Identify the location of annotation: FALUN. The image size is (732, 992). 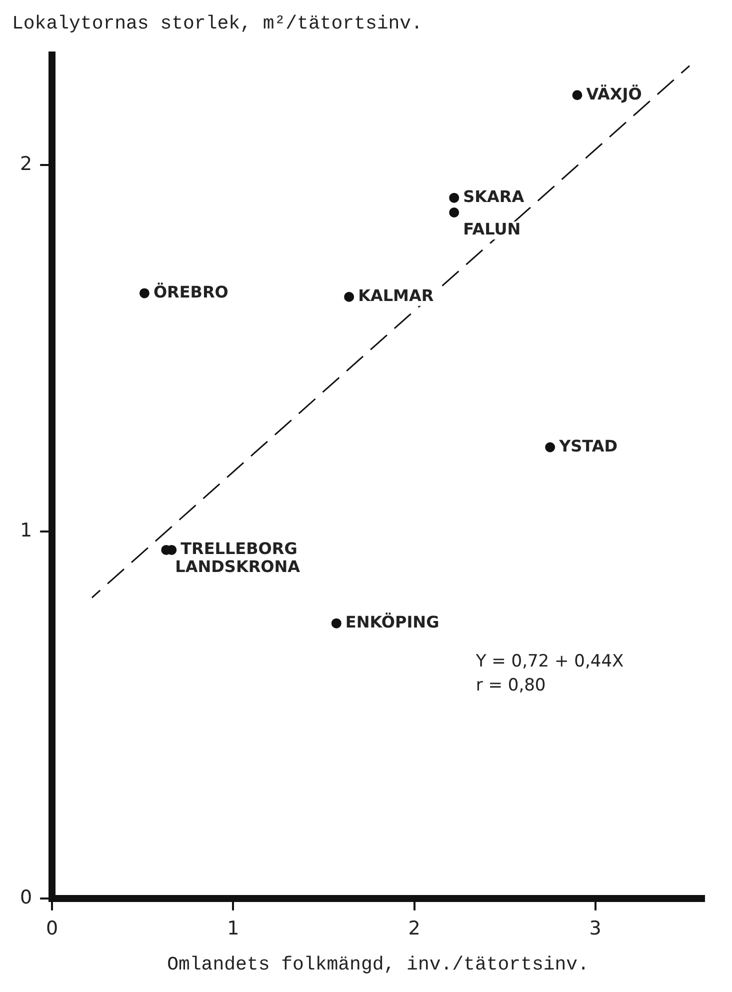
(492, 229).